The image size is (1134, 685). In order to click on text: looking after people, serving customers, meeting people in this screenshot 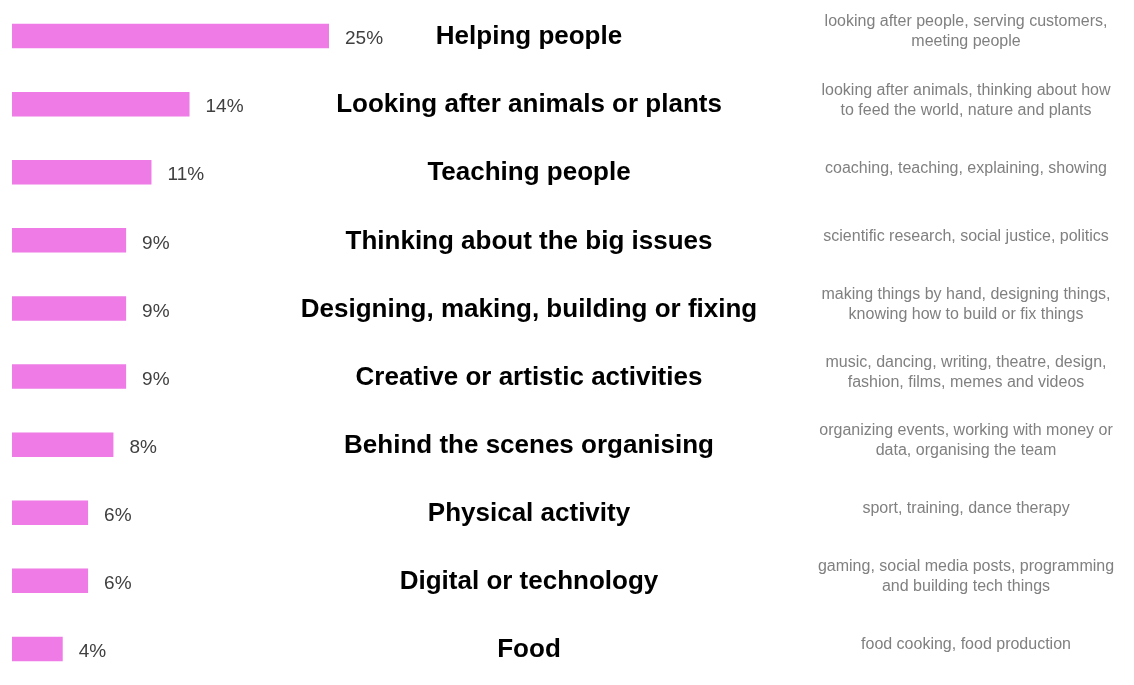, I will do `click(966, 31)`.